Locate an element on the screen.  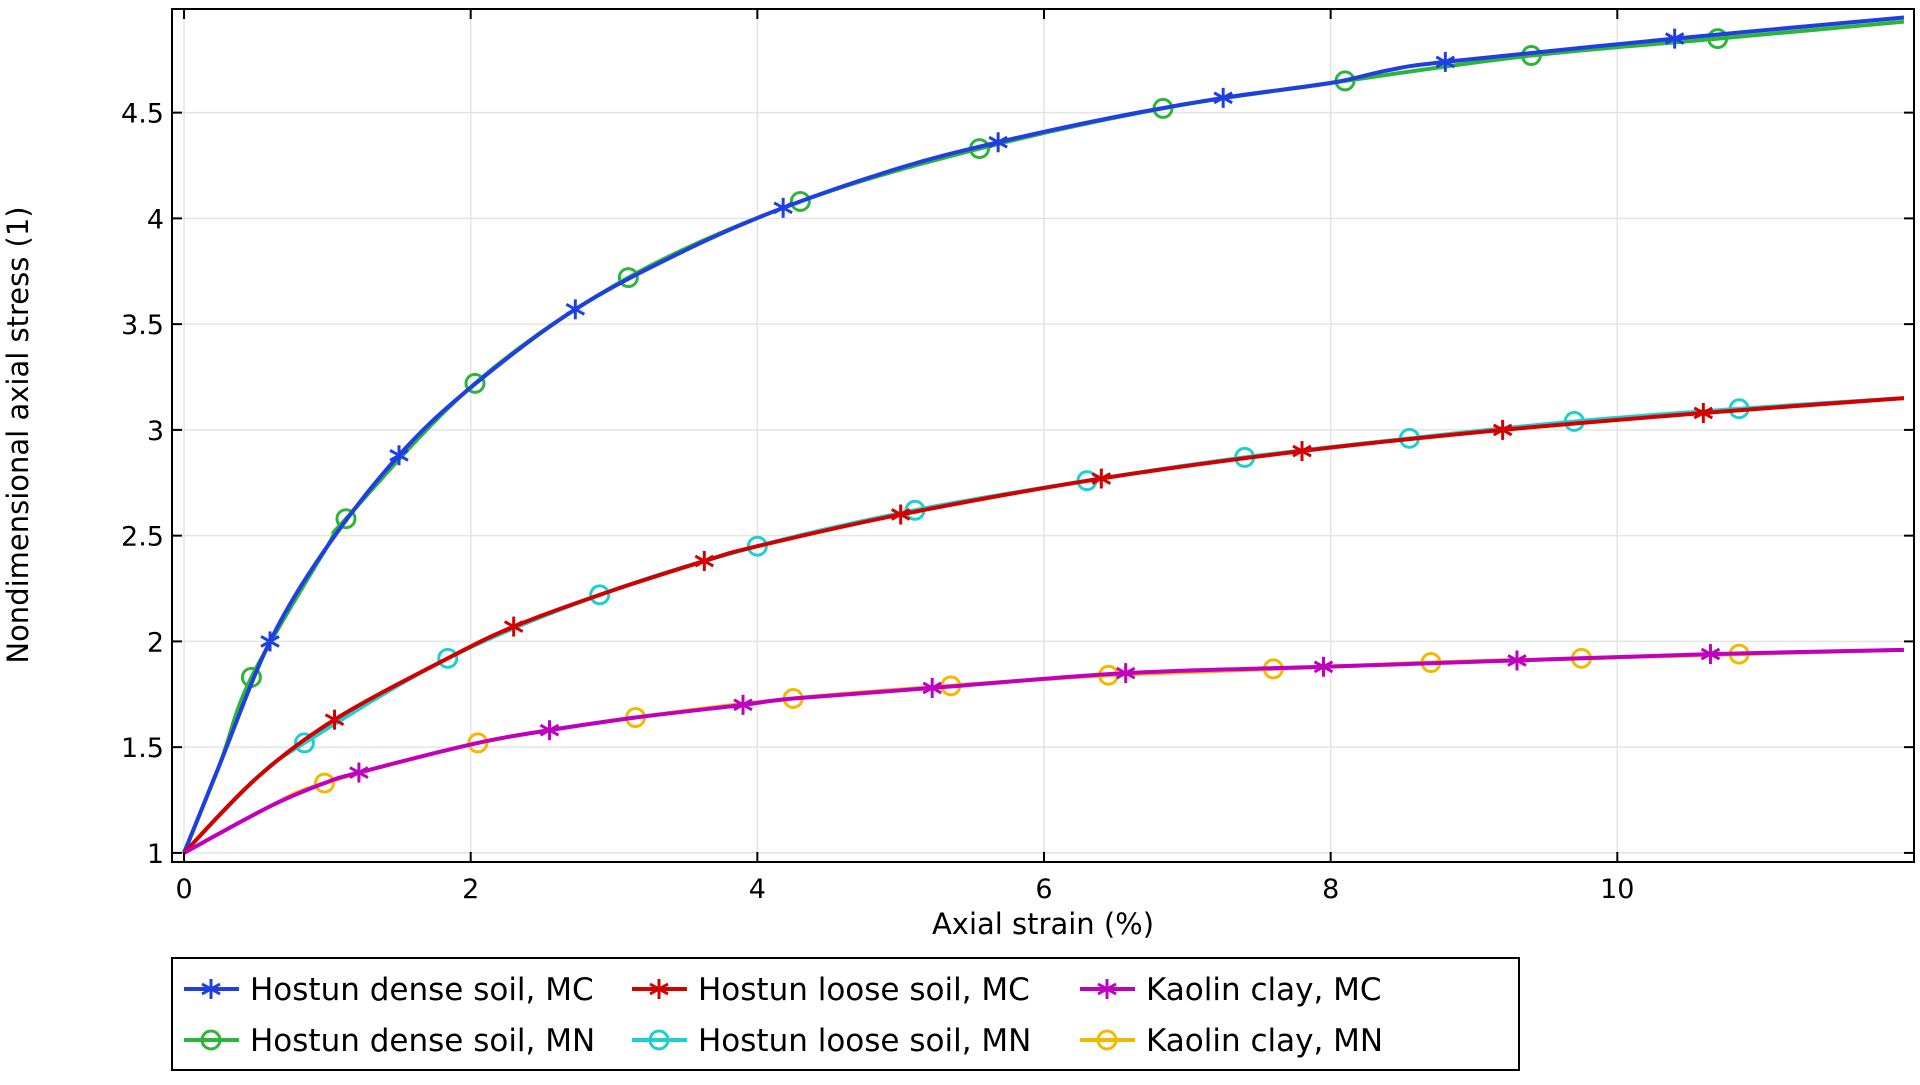
legend-item: Hostun loose soil, MC is located at coordinates (831, 990).